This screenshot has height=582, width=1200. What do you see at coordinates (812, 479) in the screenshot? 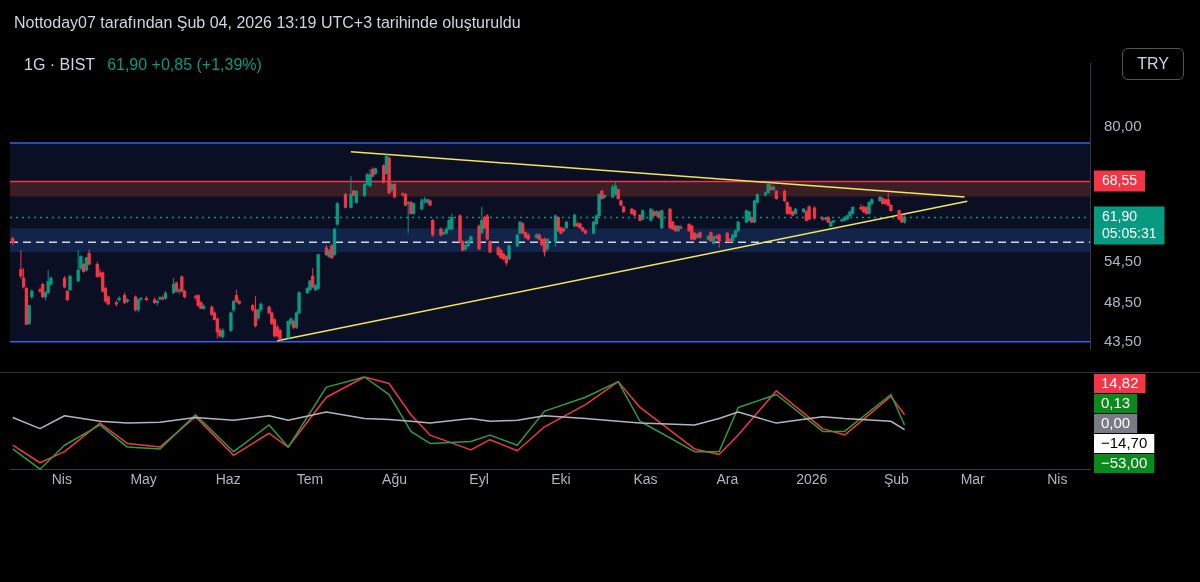
I see `x-tick-label: 2026` at bounding box center [812, 479].